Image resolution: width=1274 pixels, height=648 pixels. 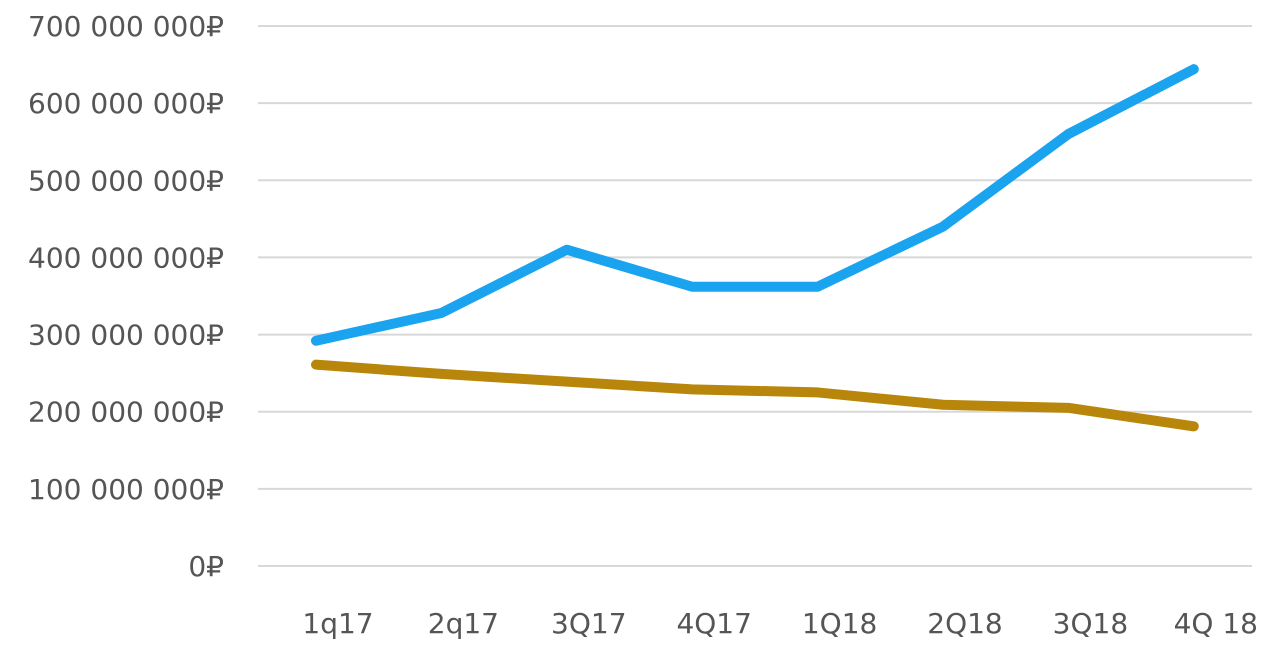 What do you see at coordinates (1090, 623) in the screenshot?
I see `x-tick-label: 3Q18` at bounding box center [1090, 623].